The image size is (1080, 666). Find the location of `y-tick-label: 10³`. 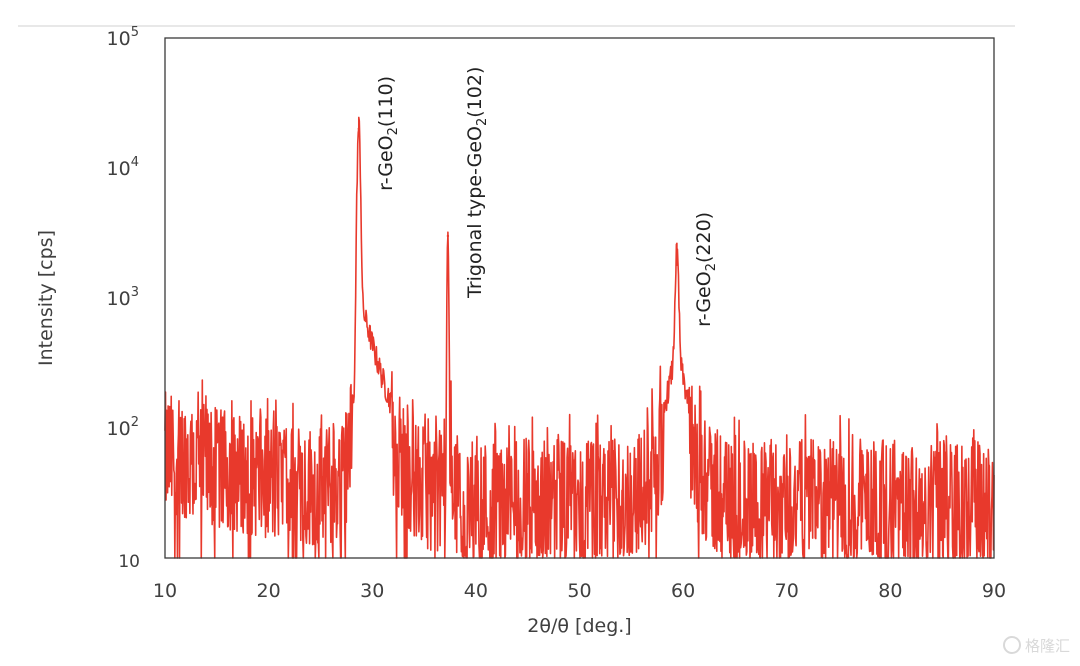

y-tick-label: 10³ is located at coordinates (123, 297).